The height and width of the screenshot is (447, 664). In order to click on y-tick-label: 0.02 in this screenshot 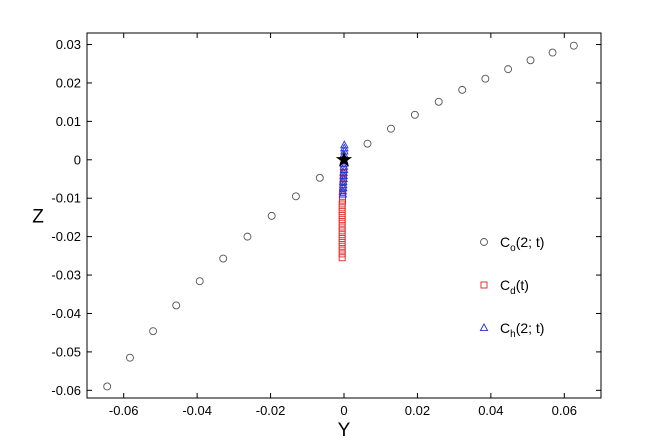, I will do `click(68, 82)`.